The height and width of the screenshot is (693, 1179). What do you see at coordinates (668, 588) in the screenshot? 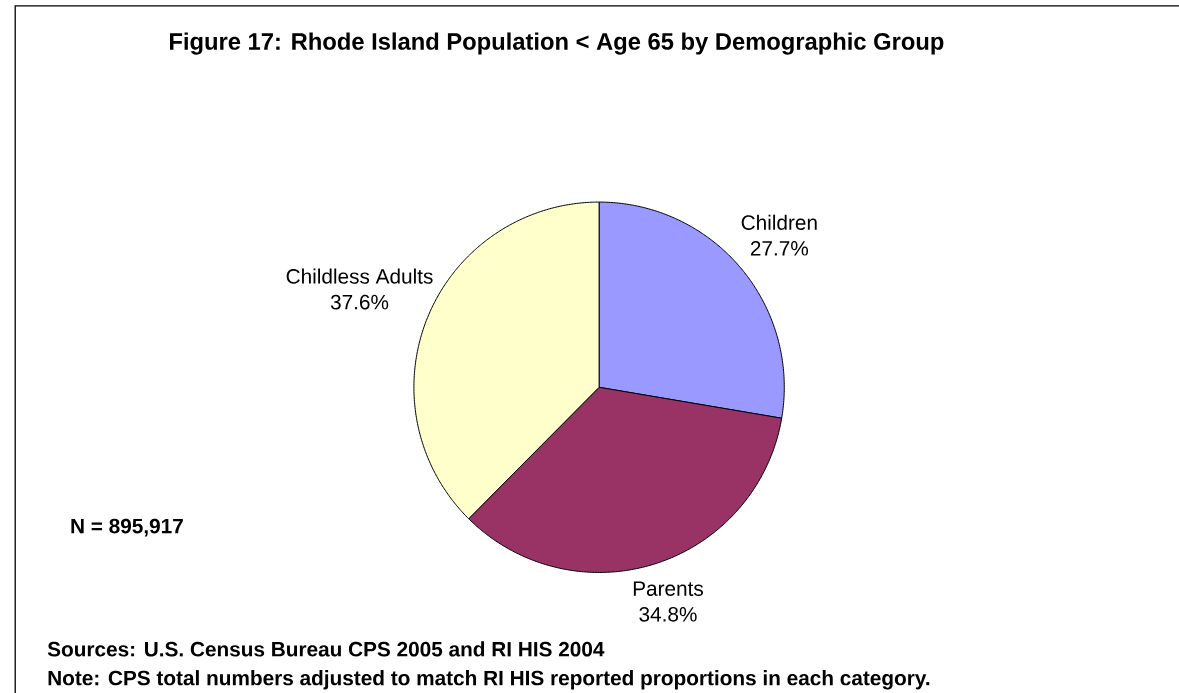
I see `slice-label: Parents` at bounding box center [668, 588].